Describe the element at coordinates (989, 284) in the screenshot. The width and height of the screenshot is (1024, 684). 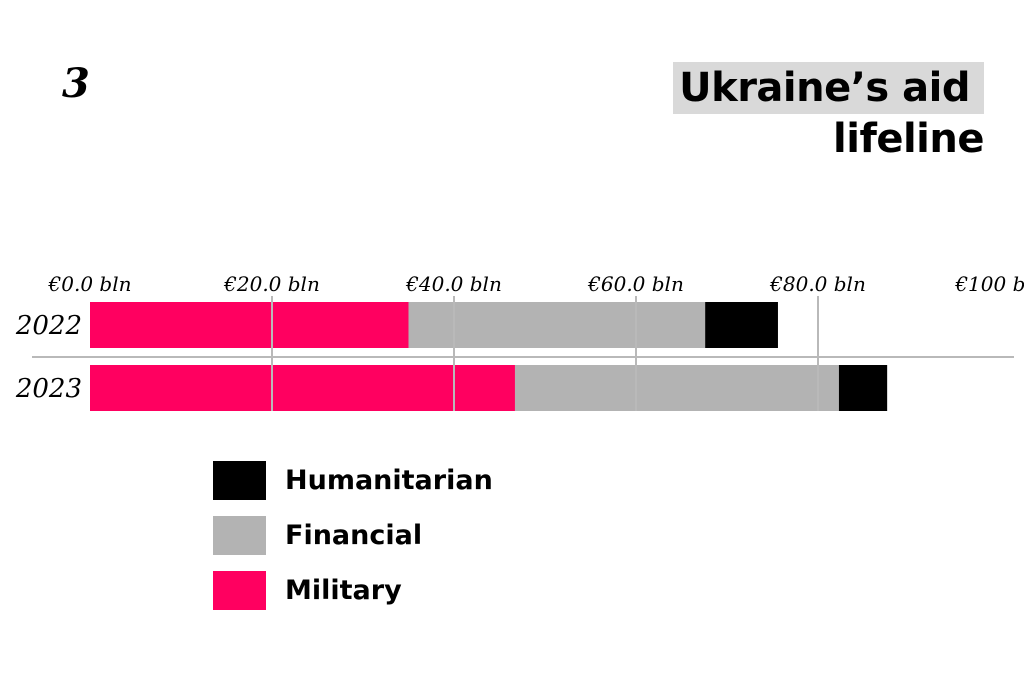
I see `x-tick-label-100: €100 bln` at that location.